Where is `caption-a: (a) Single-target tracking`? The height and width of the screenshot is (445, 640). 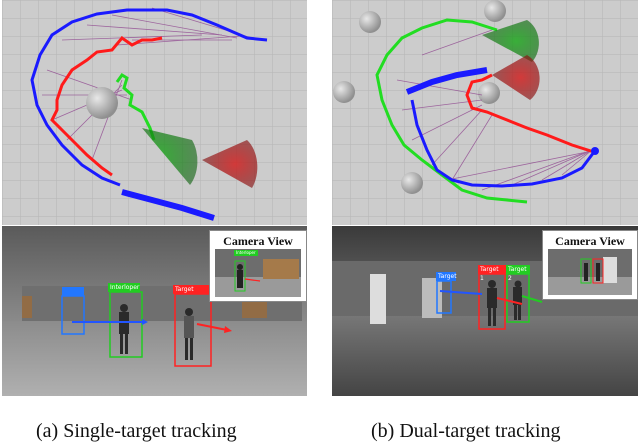
caption-a: (a) Single-target tracking is located at coordinates (136, 431).